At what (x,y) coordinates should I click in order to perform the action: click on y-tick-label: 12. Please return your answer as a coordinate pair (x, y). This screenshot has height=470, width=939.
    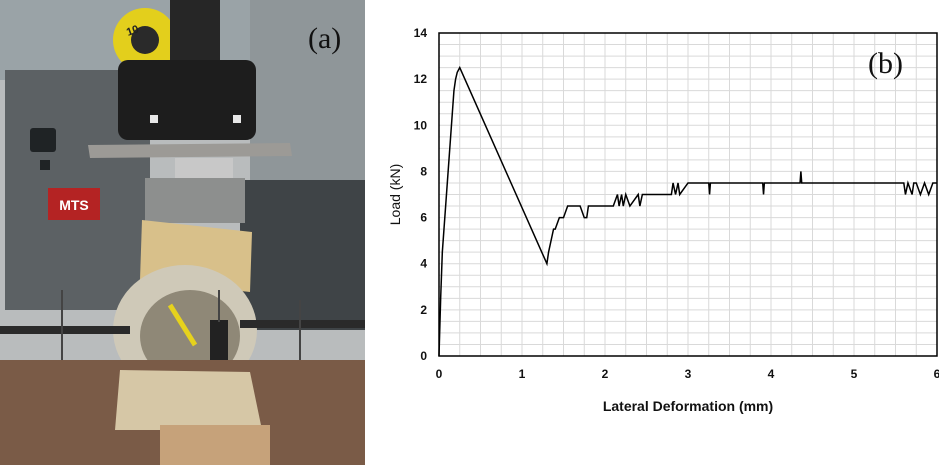
    Looking at the image, I should click on (421, 79).